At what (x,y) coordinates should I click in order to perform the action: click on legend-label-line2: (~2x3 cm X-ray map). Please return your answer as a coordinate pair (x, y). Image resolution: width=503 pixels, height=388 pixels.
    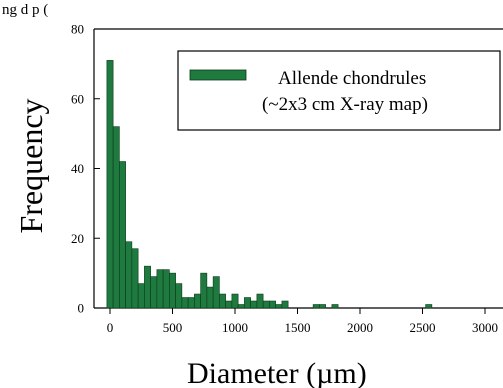
    Looking at the image, I should click on (345, 104).